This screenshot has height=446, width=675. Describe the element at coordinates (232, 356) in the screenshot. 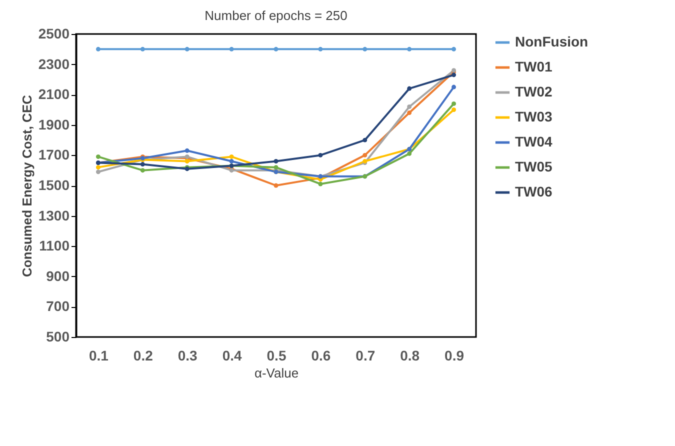

I see `x-tick-label: 0.4` at that location.